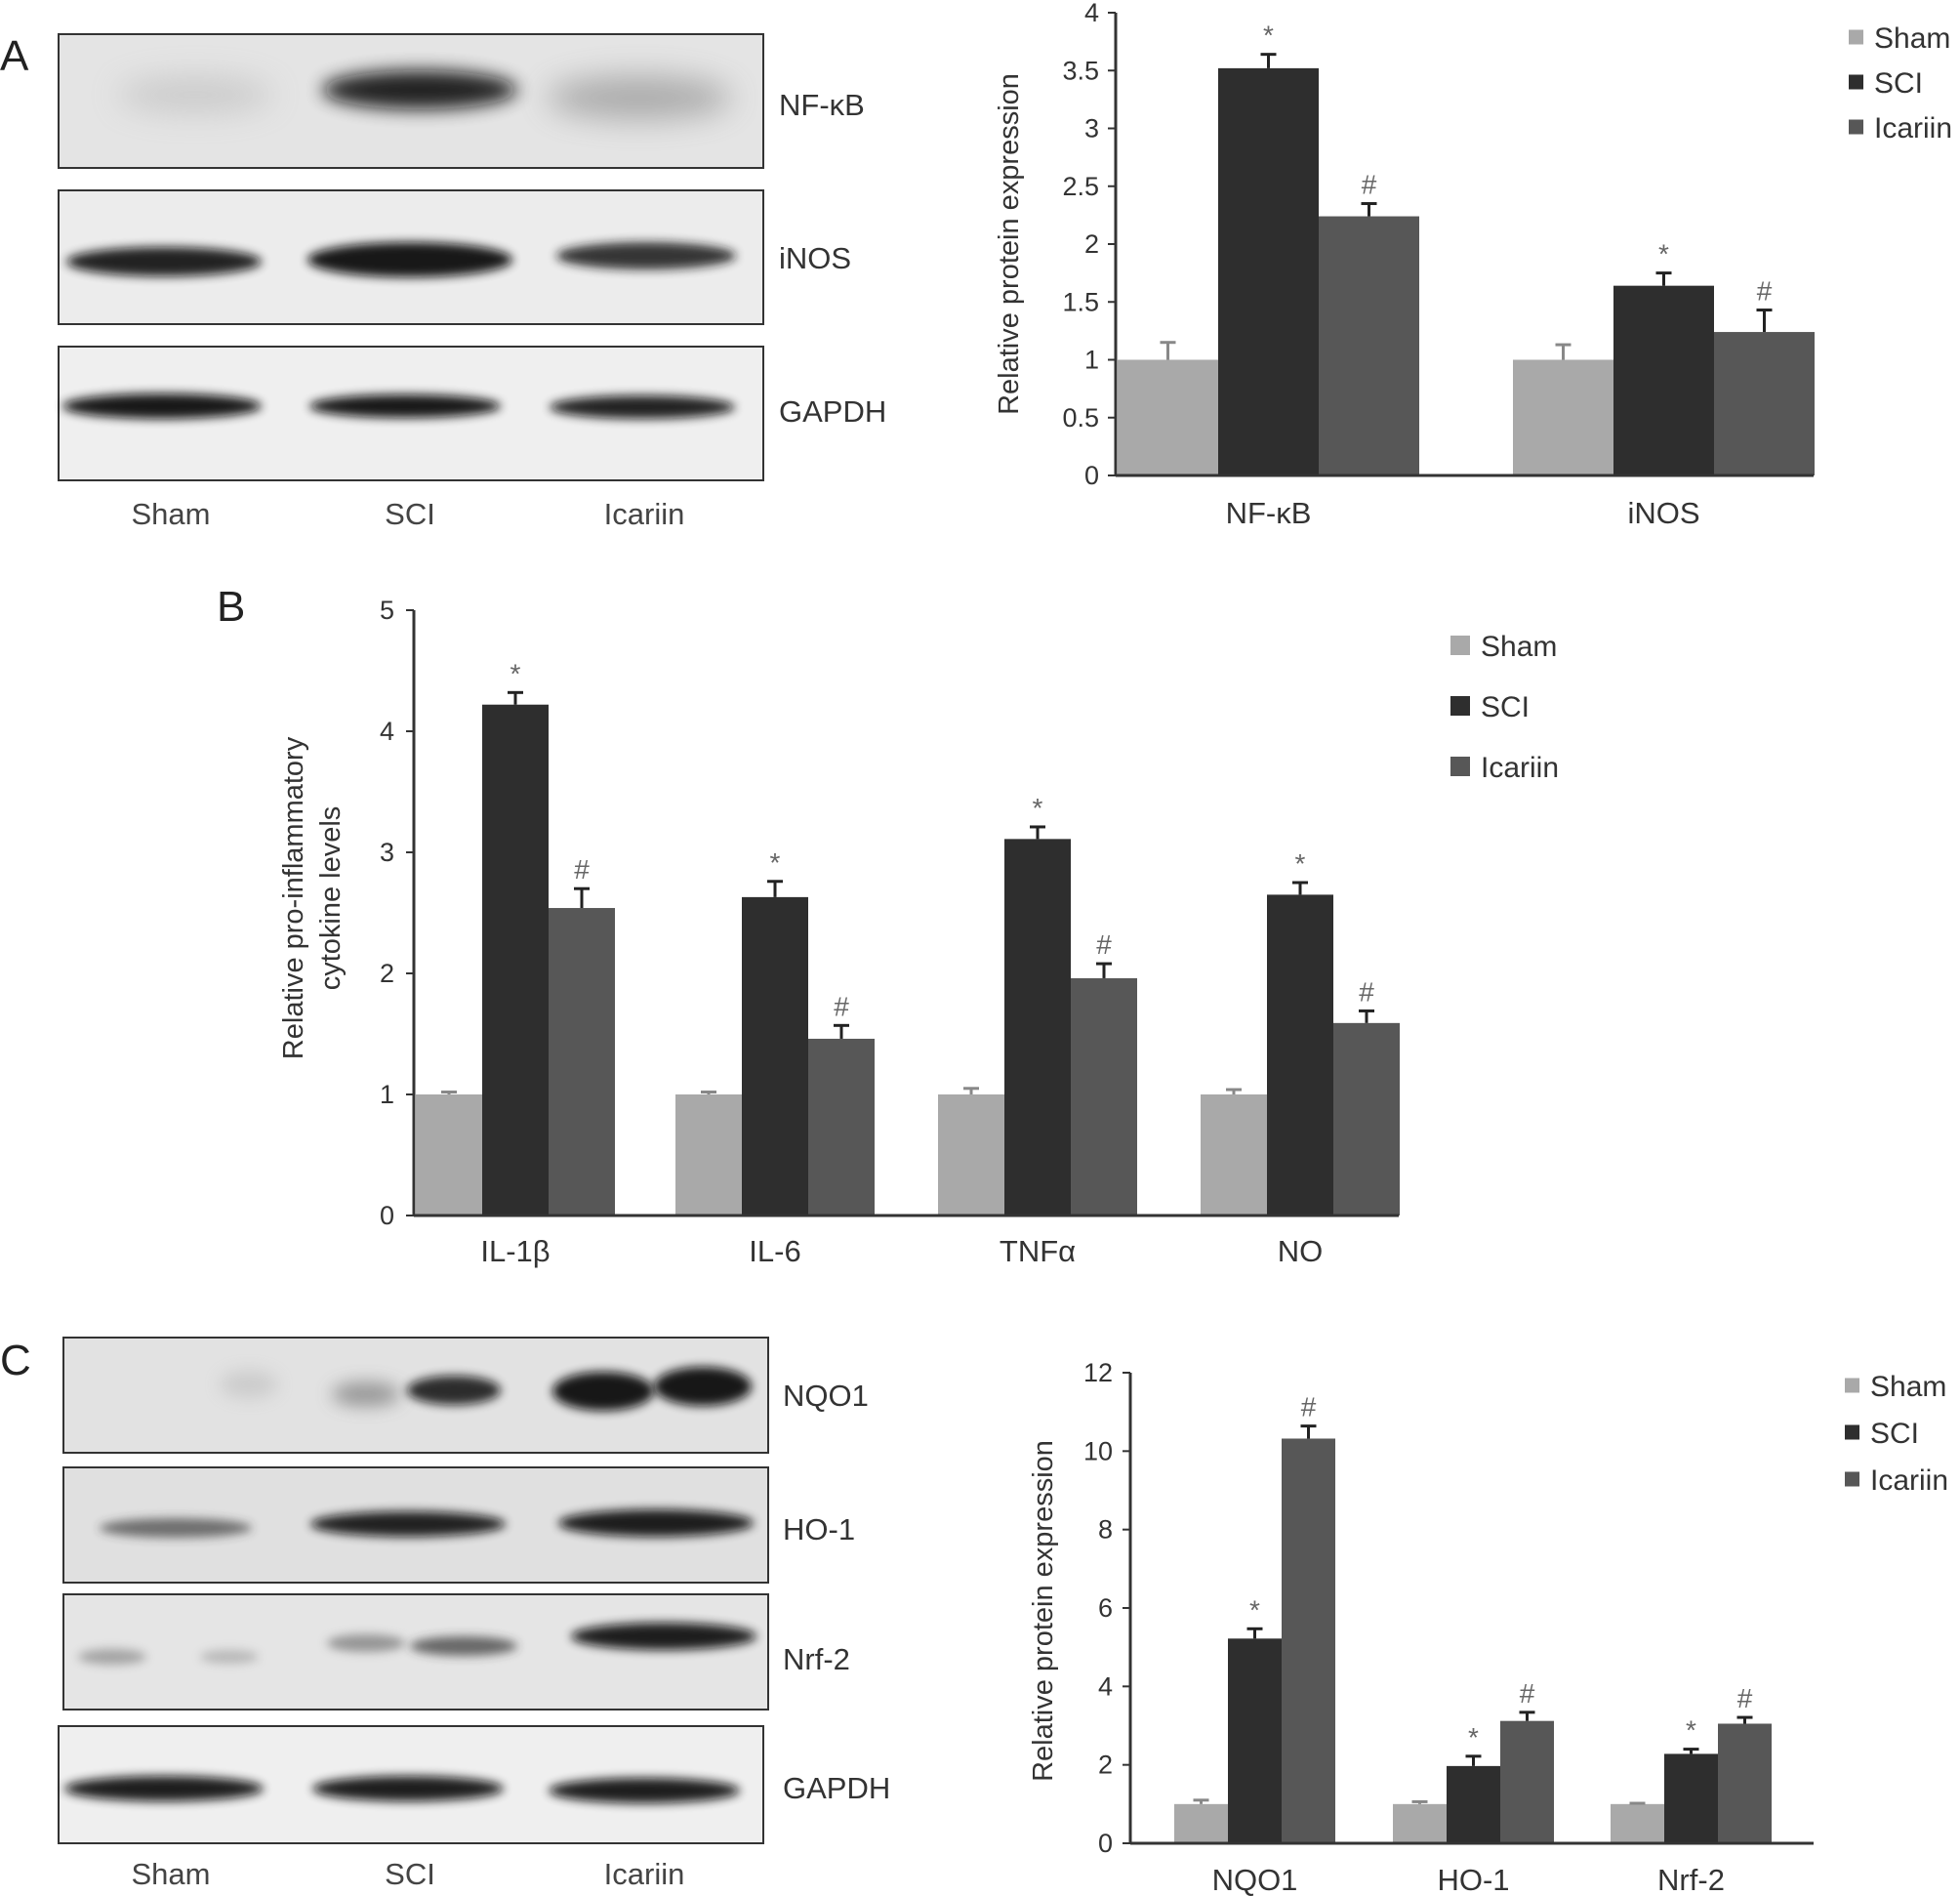 This screenshot has width=1960, height=1896. Describe the element at coordinates (1106, 1530) in the screenshot. I see `y-tick-label: 8` at that location.